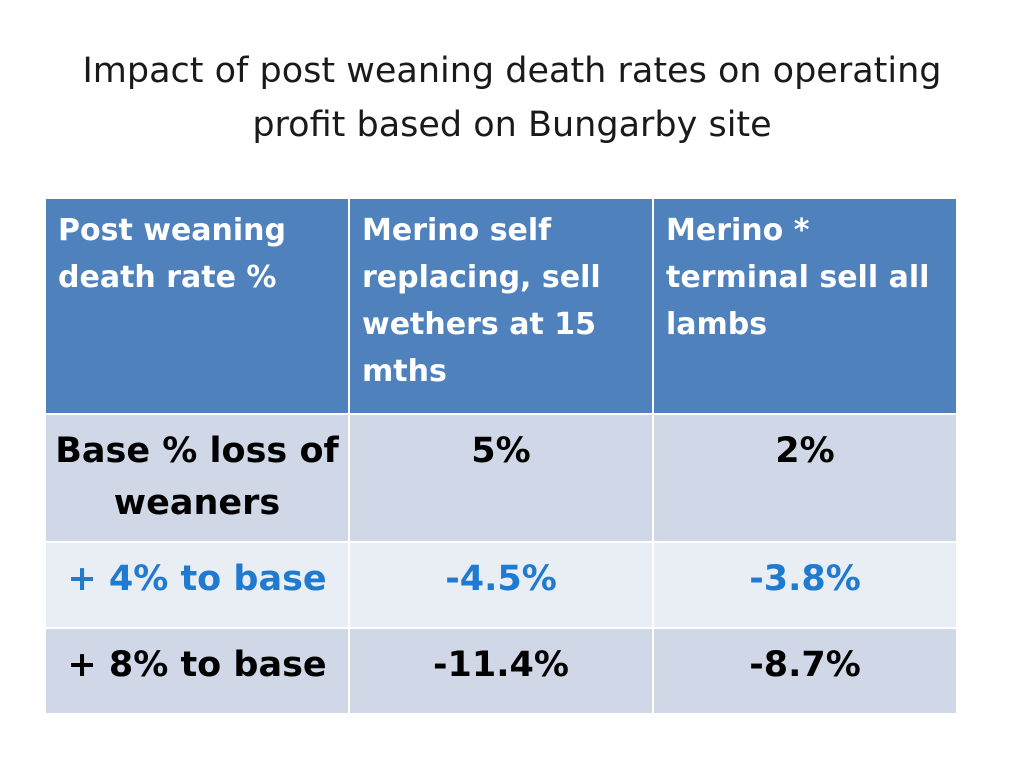  What do you see at coordinates (805, 585) in the screenshot?
I see `cell-plus-4-terminal: -3.8%` at bounding box center [805, 585].